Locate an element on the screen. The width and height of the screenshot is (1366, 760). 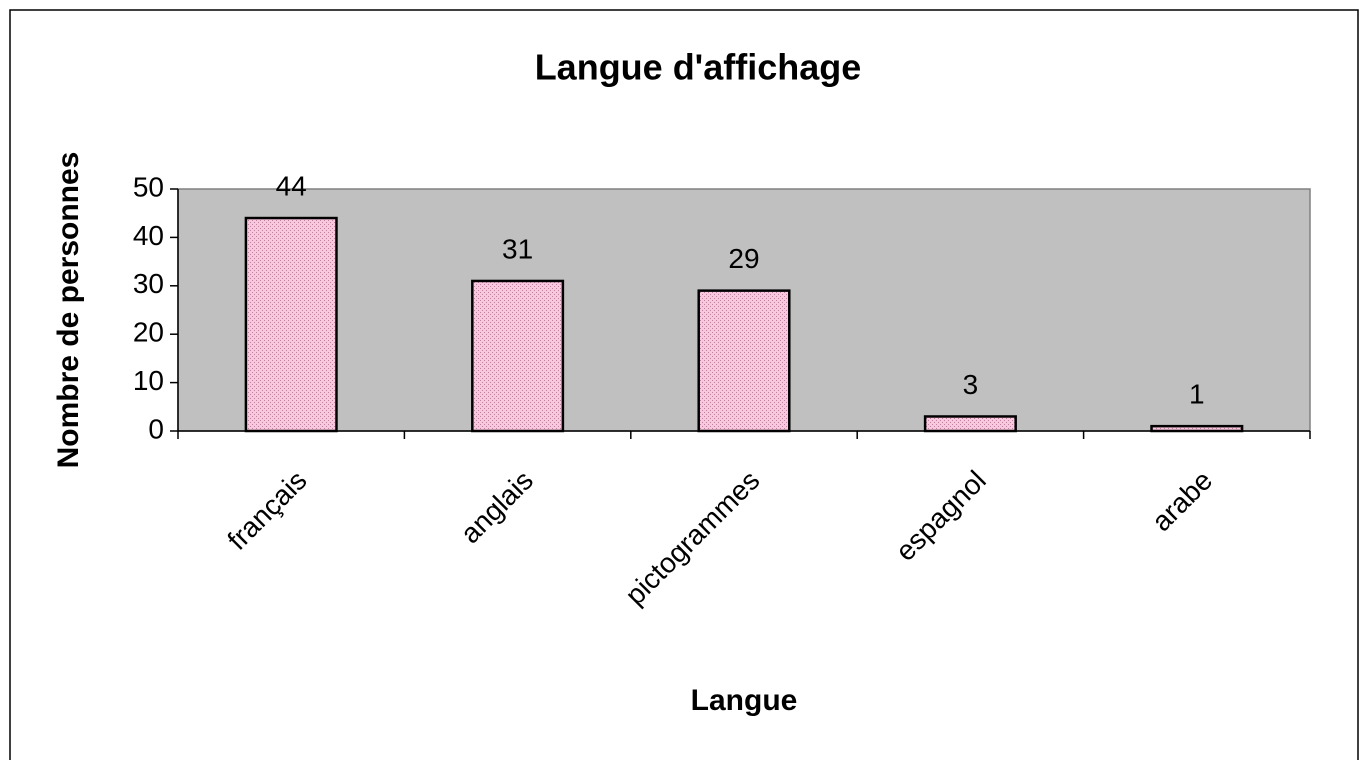
y-tick-label: 20 is located at coordinates (148, 332).